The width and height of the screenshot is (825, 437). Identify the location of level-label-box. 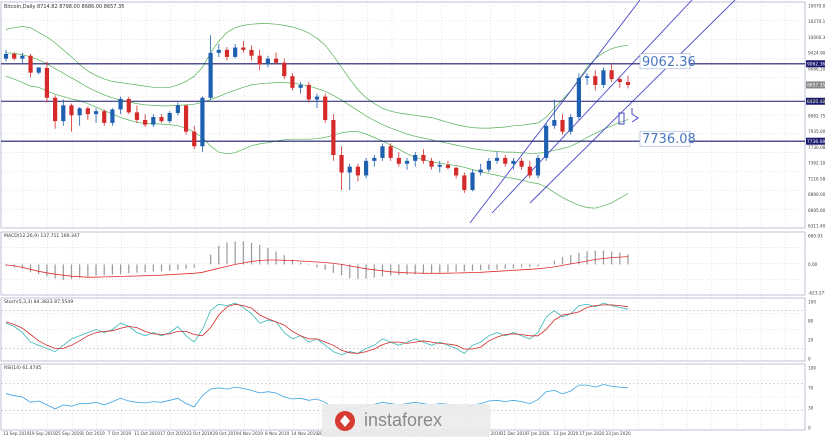
(665, 61).